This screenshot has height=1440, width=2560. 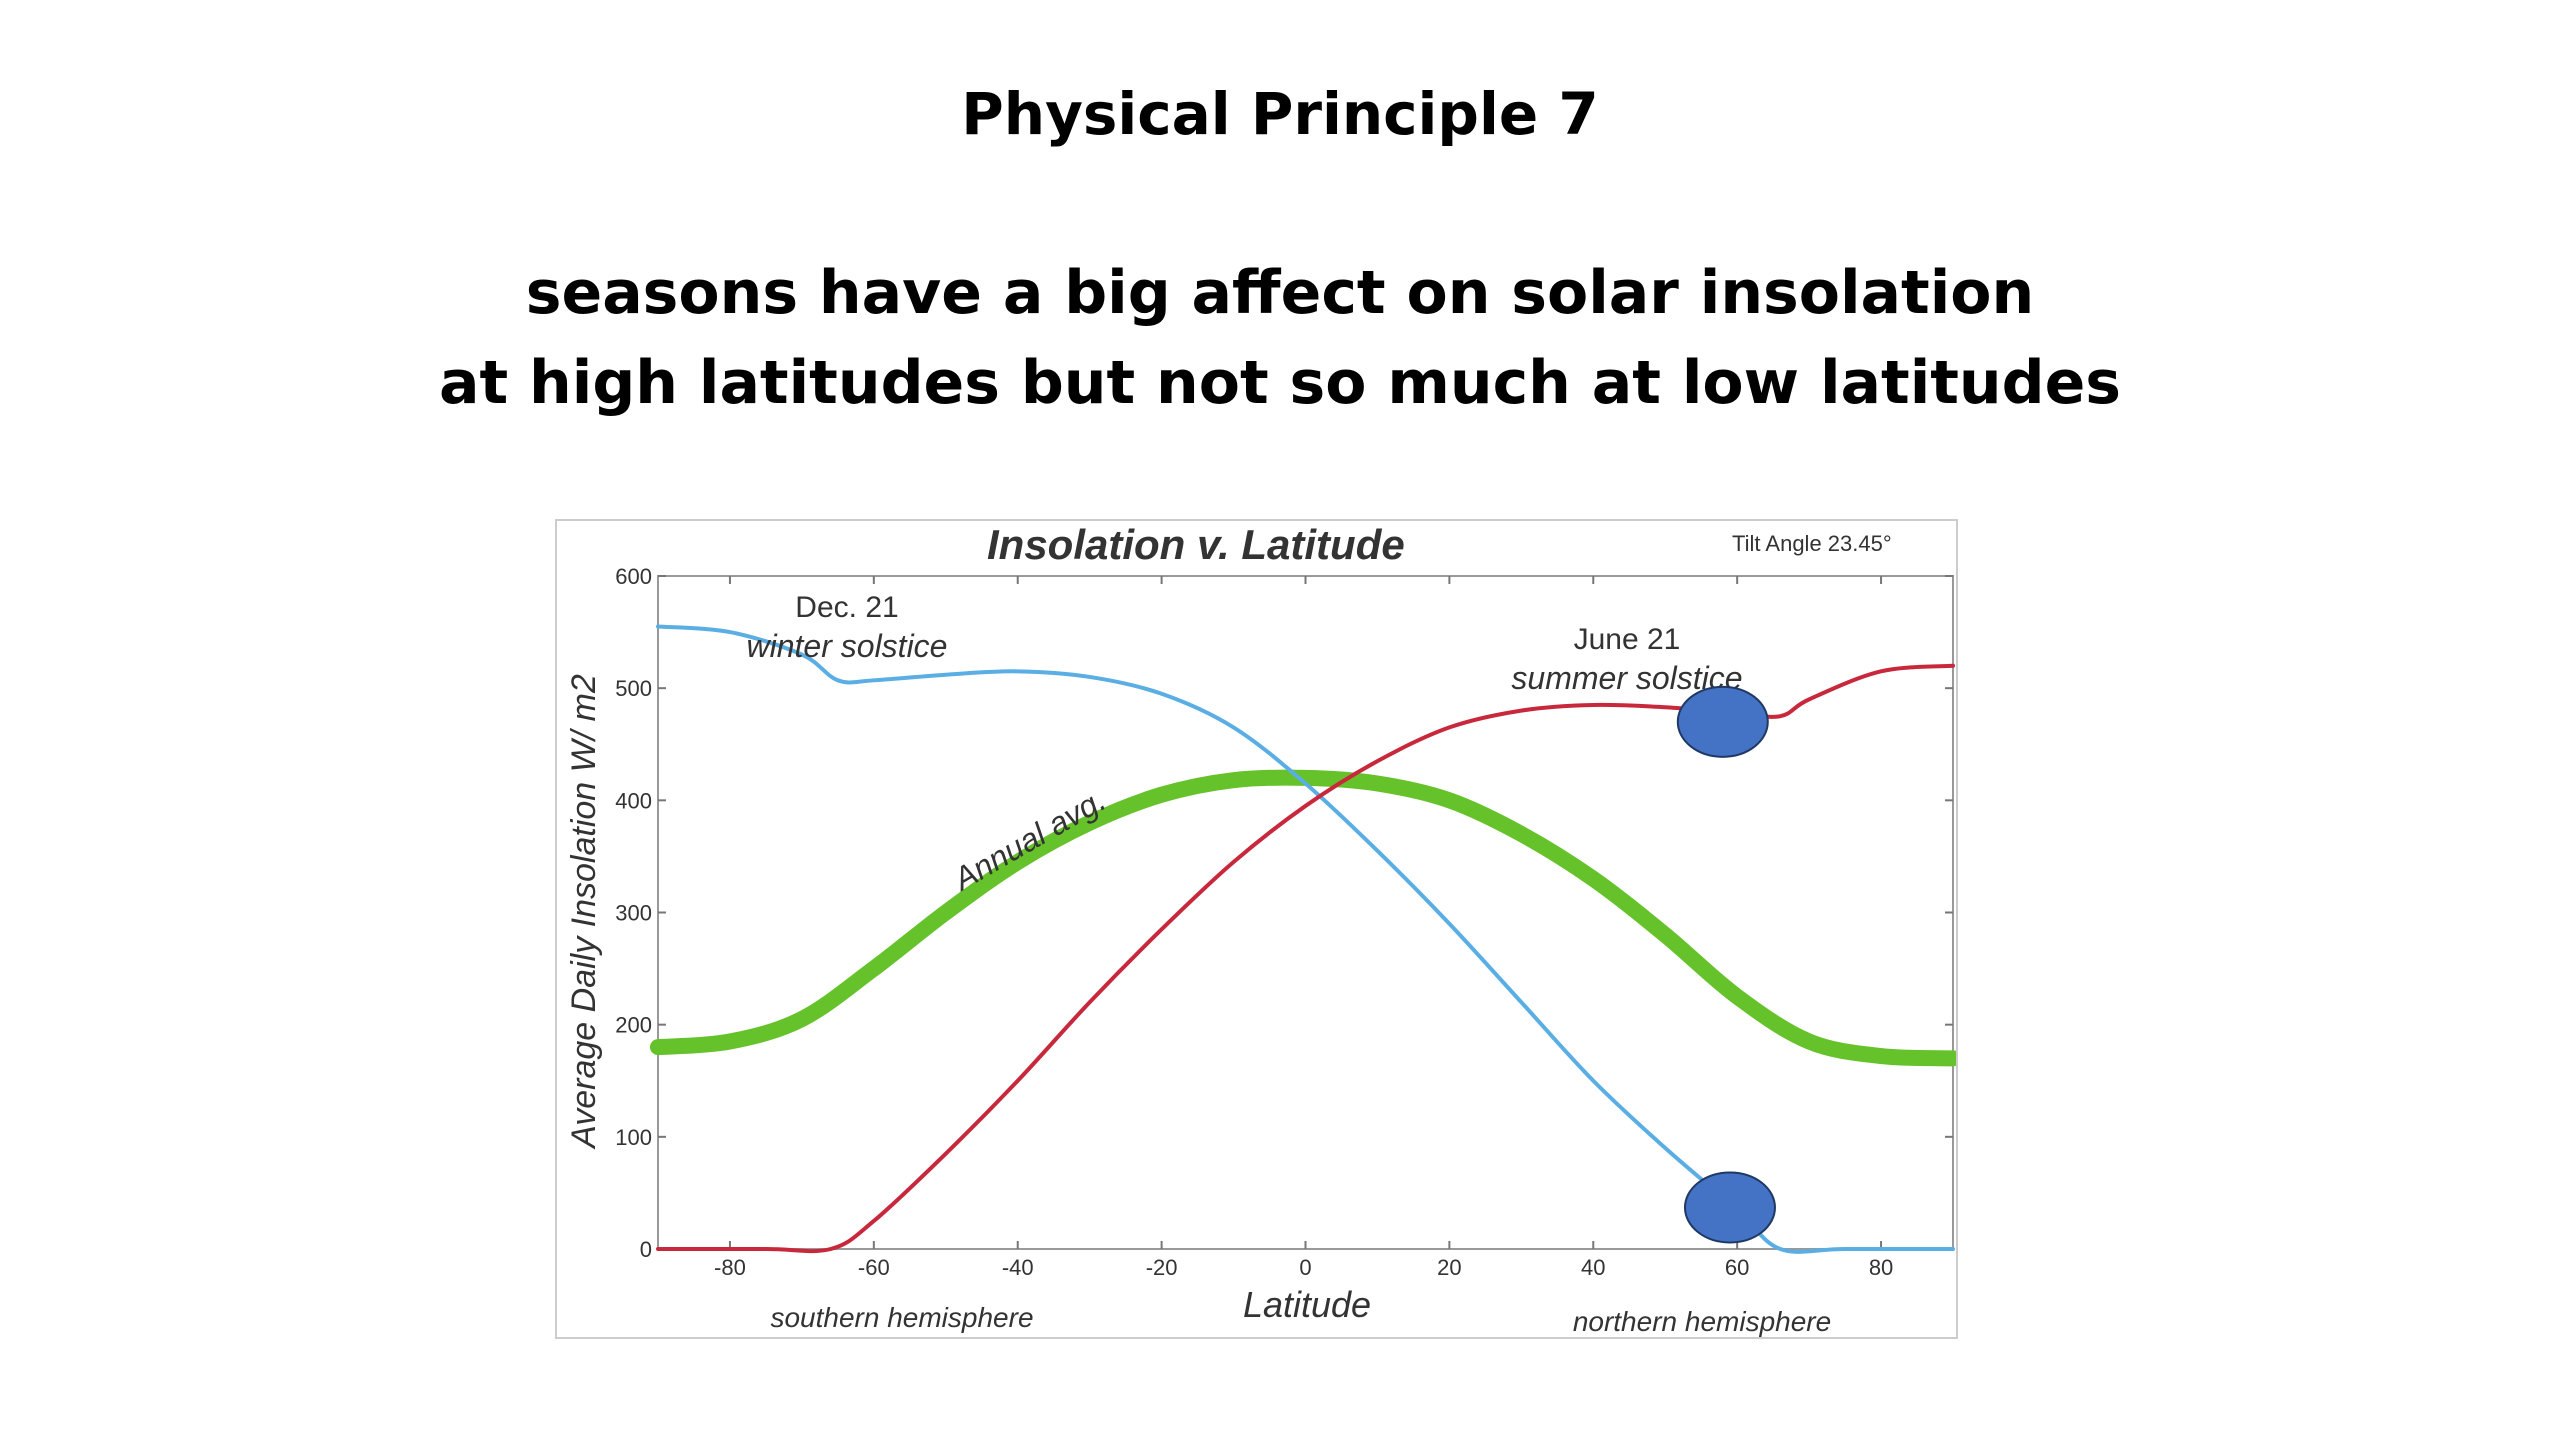 I want to click on dec-label-top: Dec. 21, so click(x=846, y=607).